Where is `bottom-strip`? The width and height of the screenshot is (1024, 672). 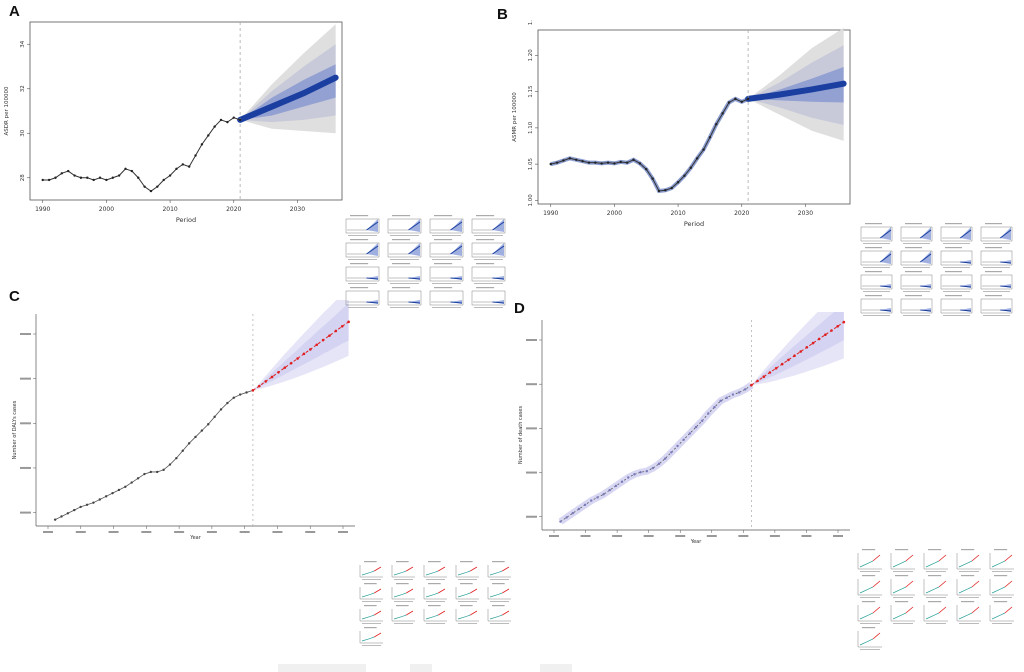 bottom-strip is located at coordinates (556, 668).